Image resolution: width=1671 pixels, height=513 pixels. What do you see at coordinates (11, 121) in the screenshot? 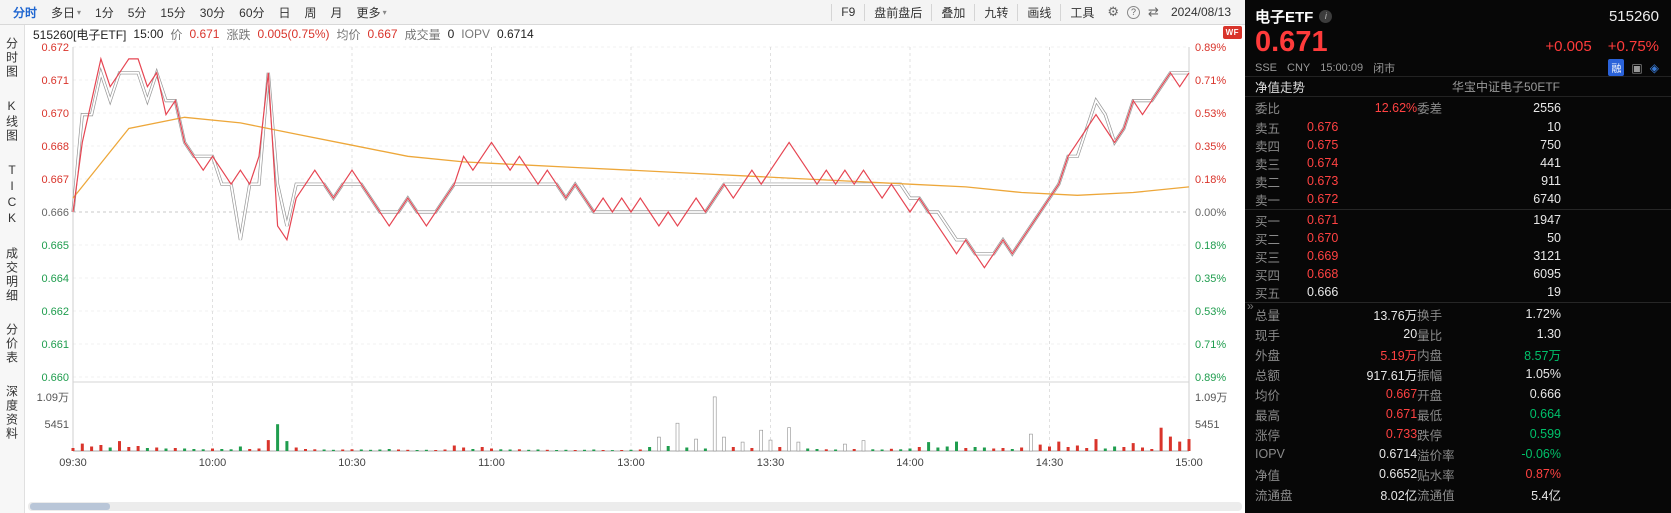
I see `sidebar-item-kline-chart: K线图` at bounding box center [11, 121].